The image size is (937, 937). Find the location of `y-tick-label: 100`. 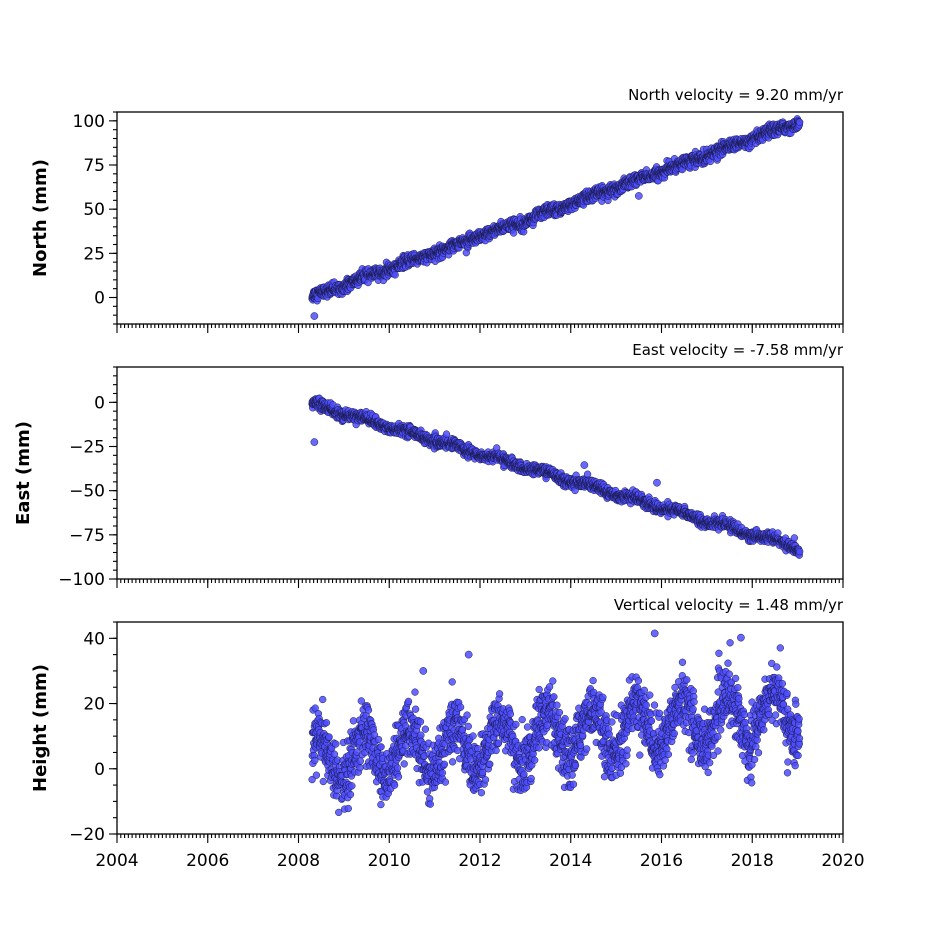

y-tick-label: 100 is located at coordinates (89, 122).